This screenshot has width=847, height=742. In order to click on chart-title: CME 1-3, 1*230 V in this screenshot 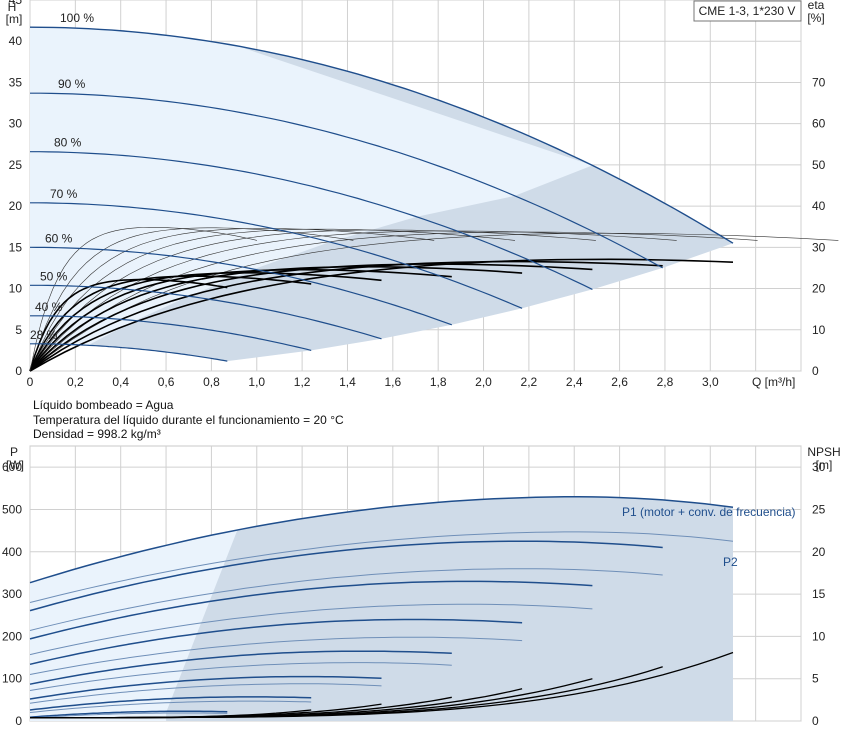, I will do `click(747, 11)`.